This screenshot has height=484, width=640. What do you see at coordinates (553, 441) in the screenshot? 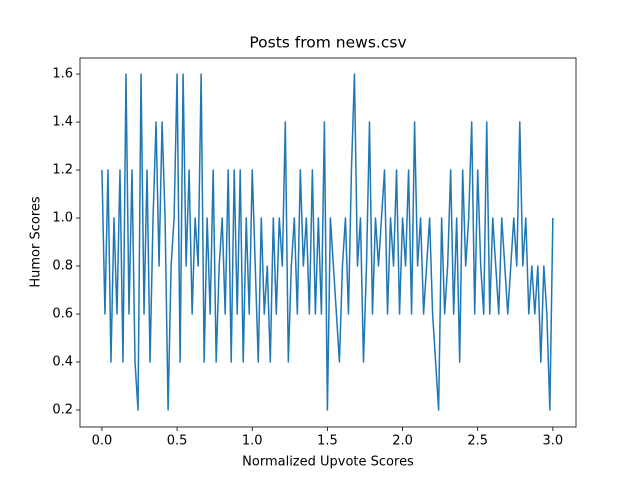
I see `x-tick-label: 3.0` at bounding box center [553, 441].